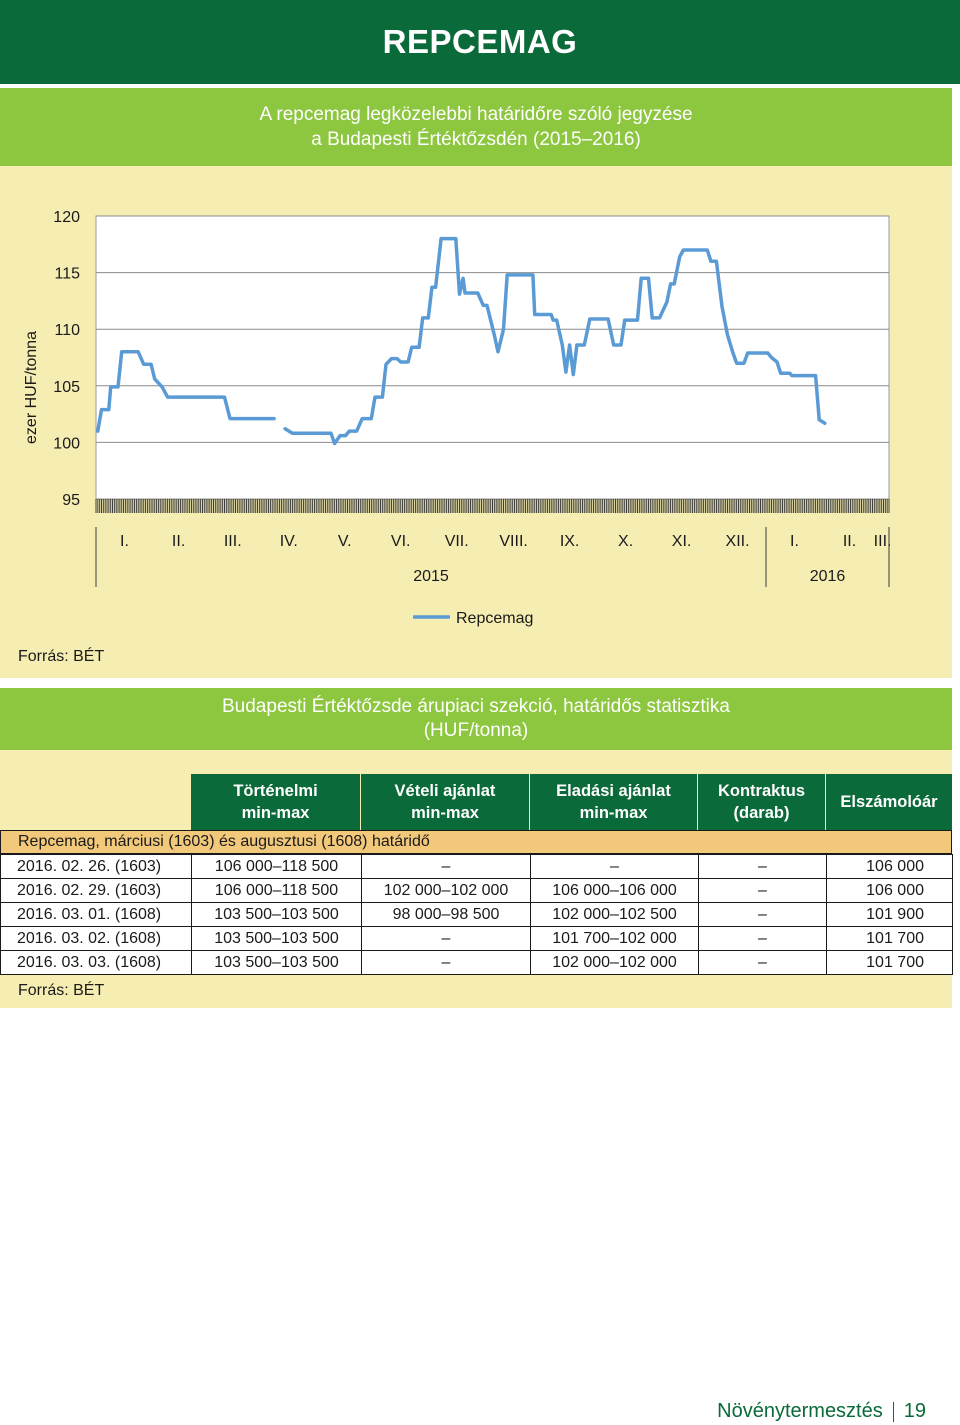  Describe the element at coordinates (445, 813) in the screenshot. I see `header-bid-line2: min-max` at that location.